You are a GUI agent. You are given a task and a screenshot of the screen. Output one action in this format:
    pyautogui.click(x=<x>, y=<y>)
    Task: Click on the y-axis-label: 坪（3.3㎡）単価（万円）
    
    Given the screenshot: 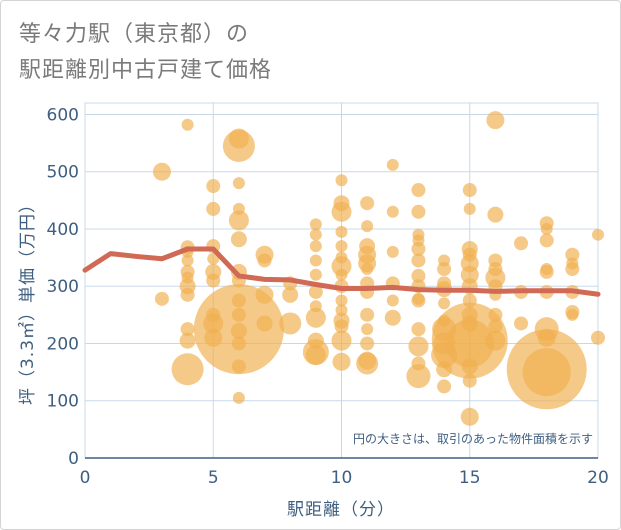 What is the action you would take?
    pyautogui.click(x=28, y=300)
    